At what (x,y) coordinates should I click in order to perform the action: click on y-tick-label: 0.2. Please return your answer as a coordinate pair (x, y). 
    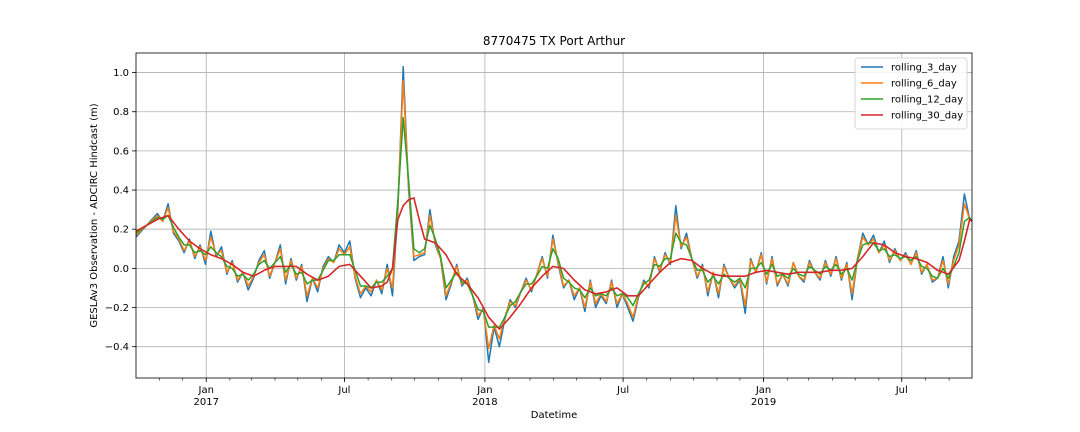
    Looking at the image, I should click on (121, 230).